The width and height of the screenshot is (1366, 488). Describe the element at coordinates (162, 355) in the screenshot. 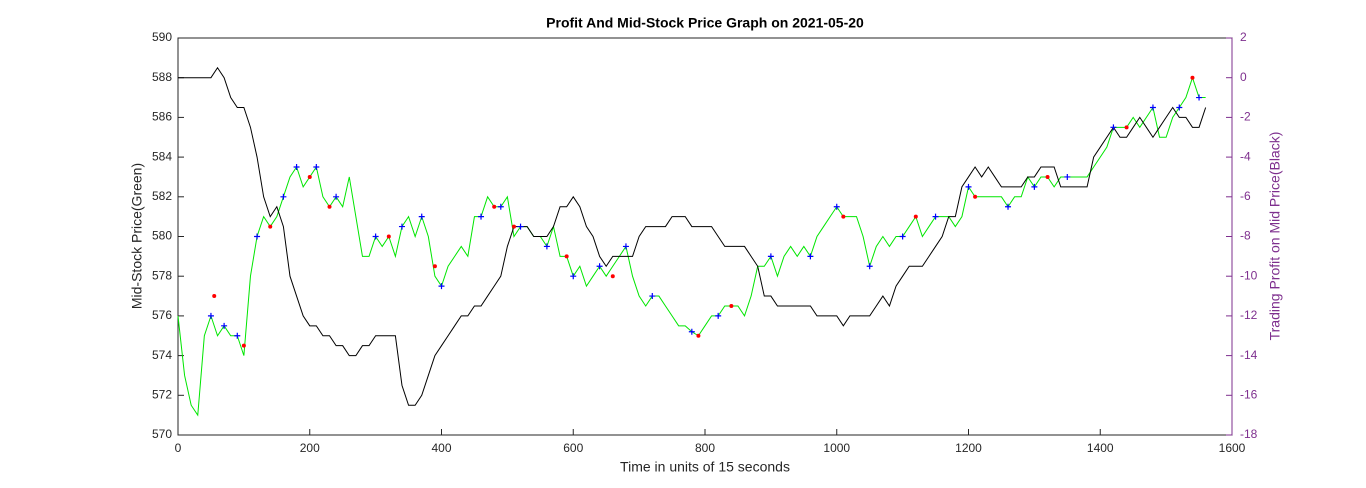

I see `y-tick-label: 574` at that location.